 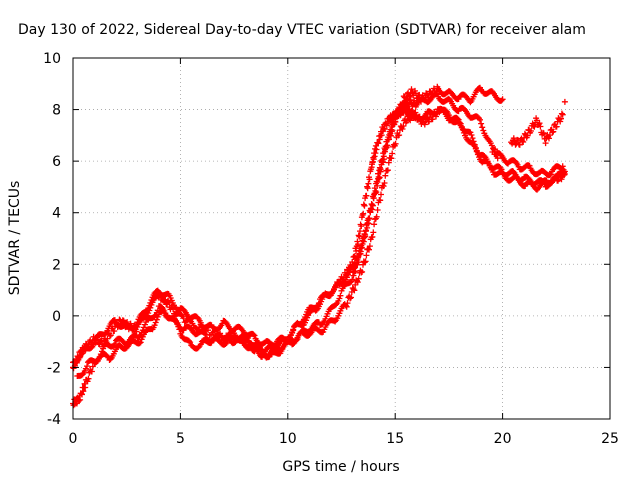 I want to click on y-tick-label: 2, so click(x=56, y=265).